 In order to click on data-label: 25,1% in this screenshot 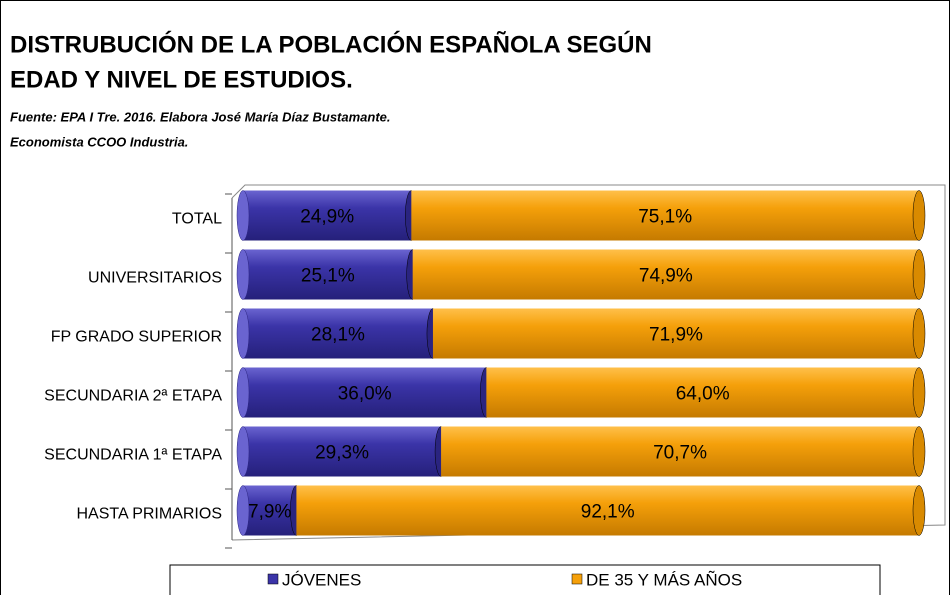, I will do `click(328, 276)`.